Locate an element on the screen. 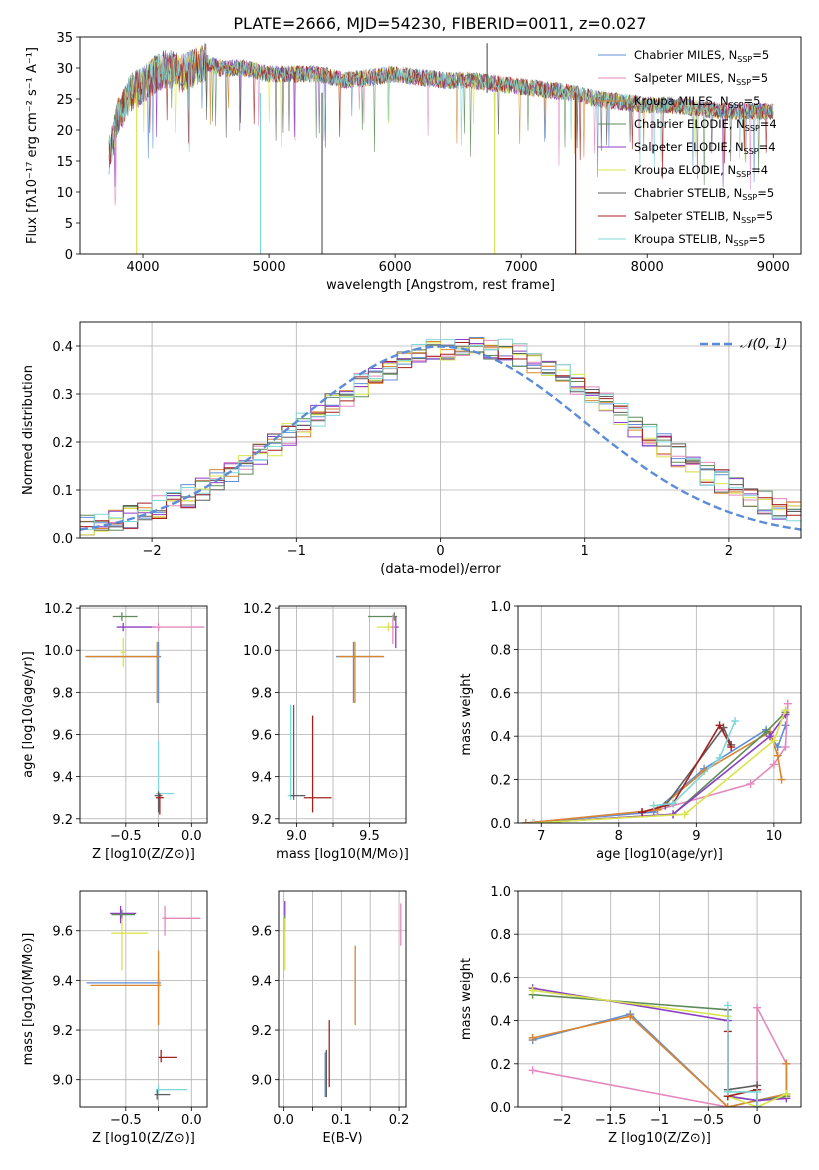  y-tick-label: 0 is located at coordinates (69, 255).